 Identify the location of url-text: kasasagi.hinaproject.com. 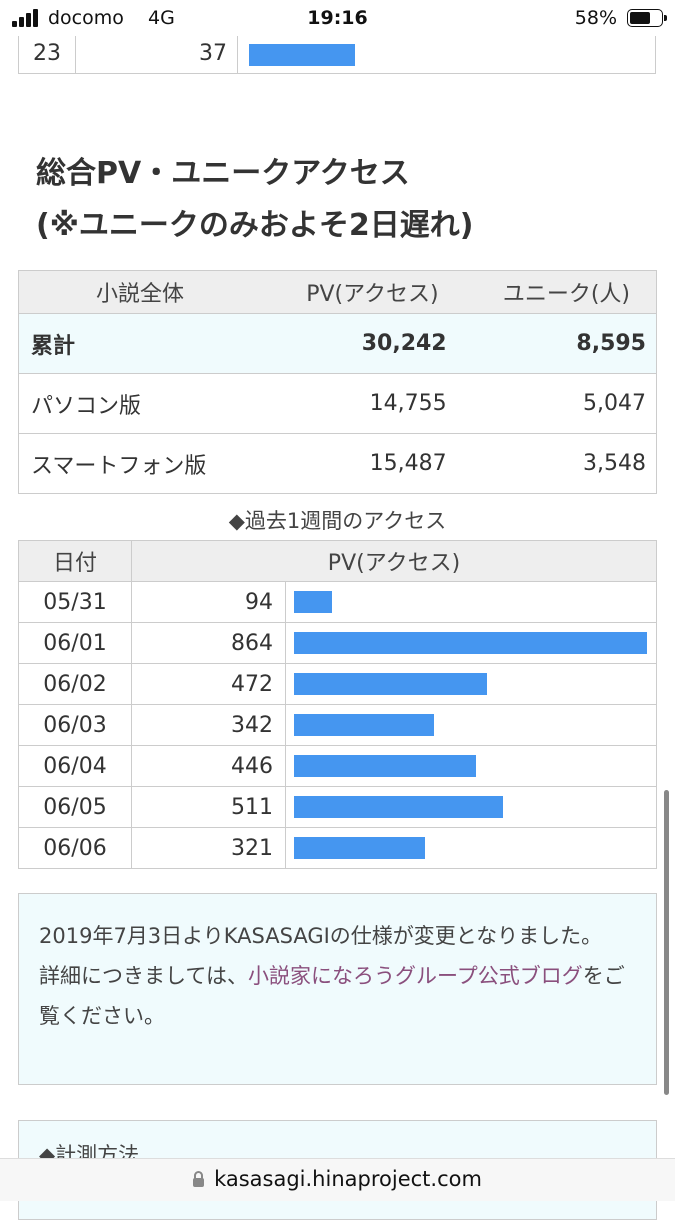
(348, 1179).